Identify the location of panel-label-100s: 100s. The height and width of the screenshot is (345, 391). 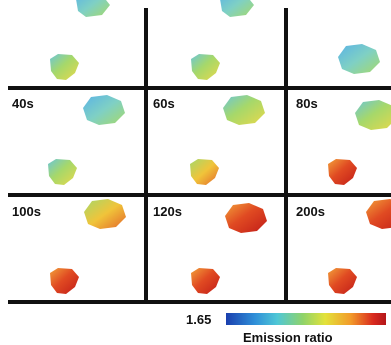
(26, 211).